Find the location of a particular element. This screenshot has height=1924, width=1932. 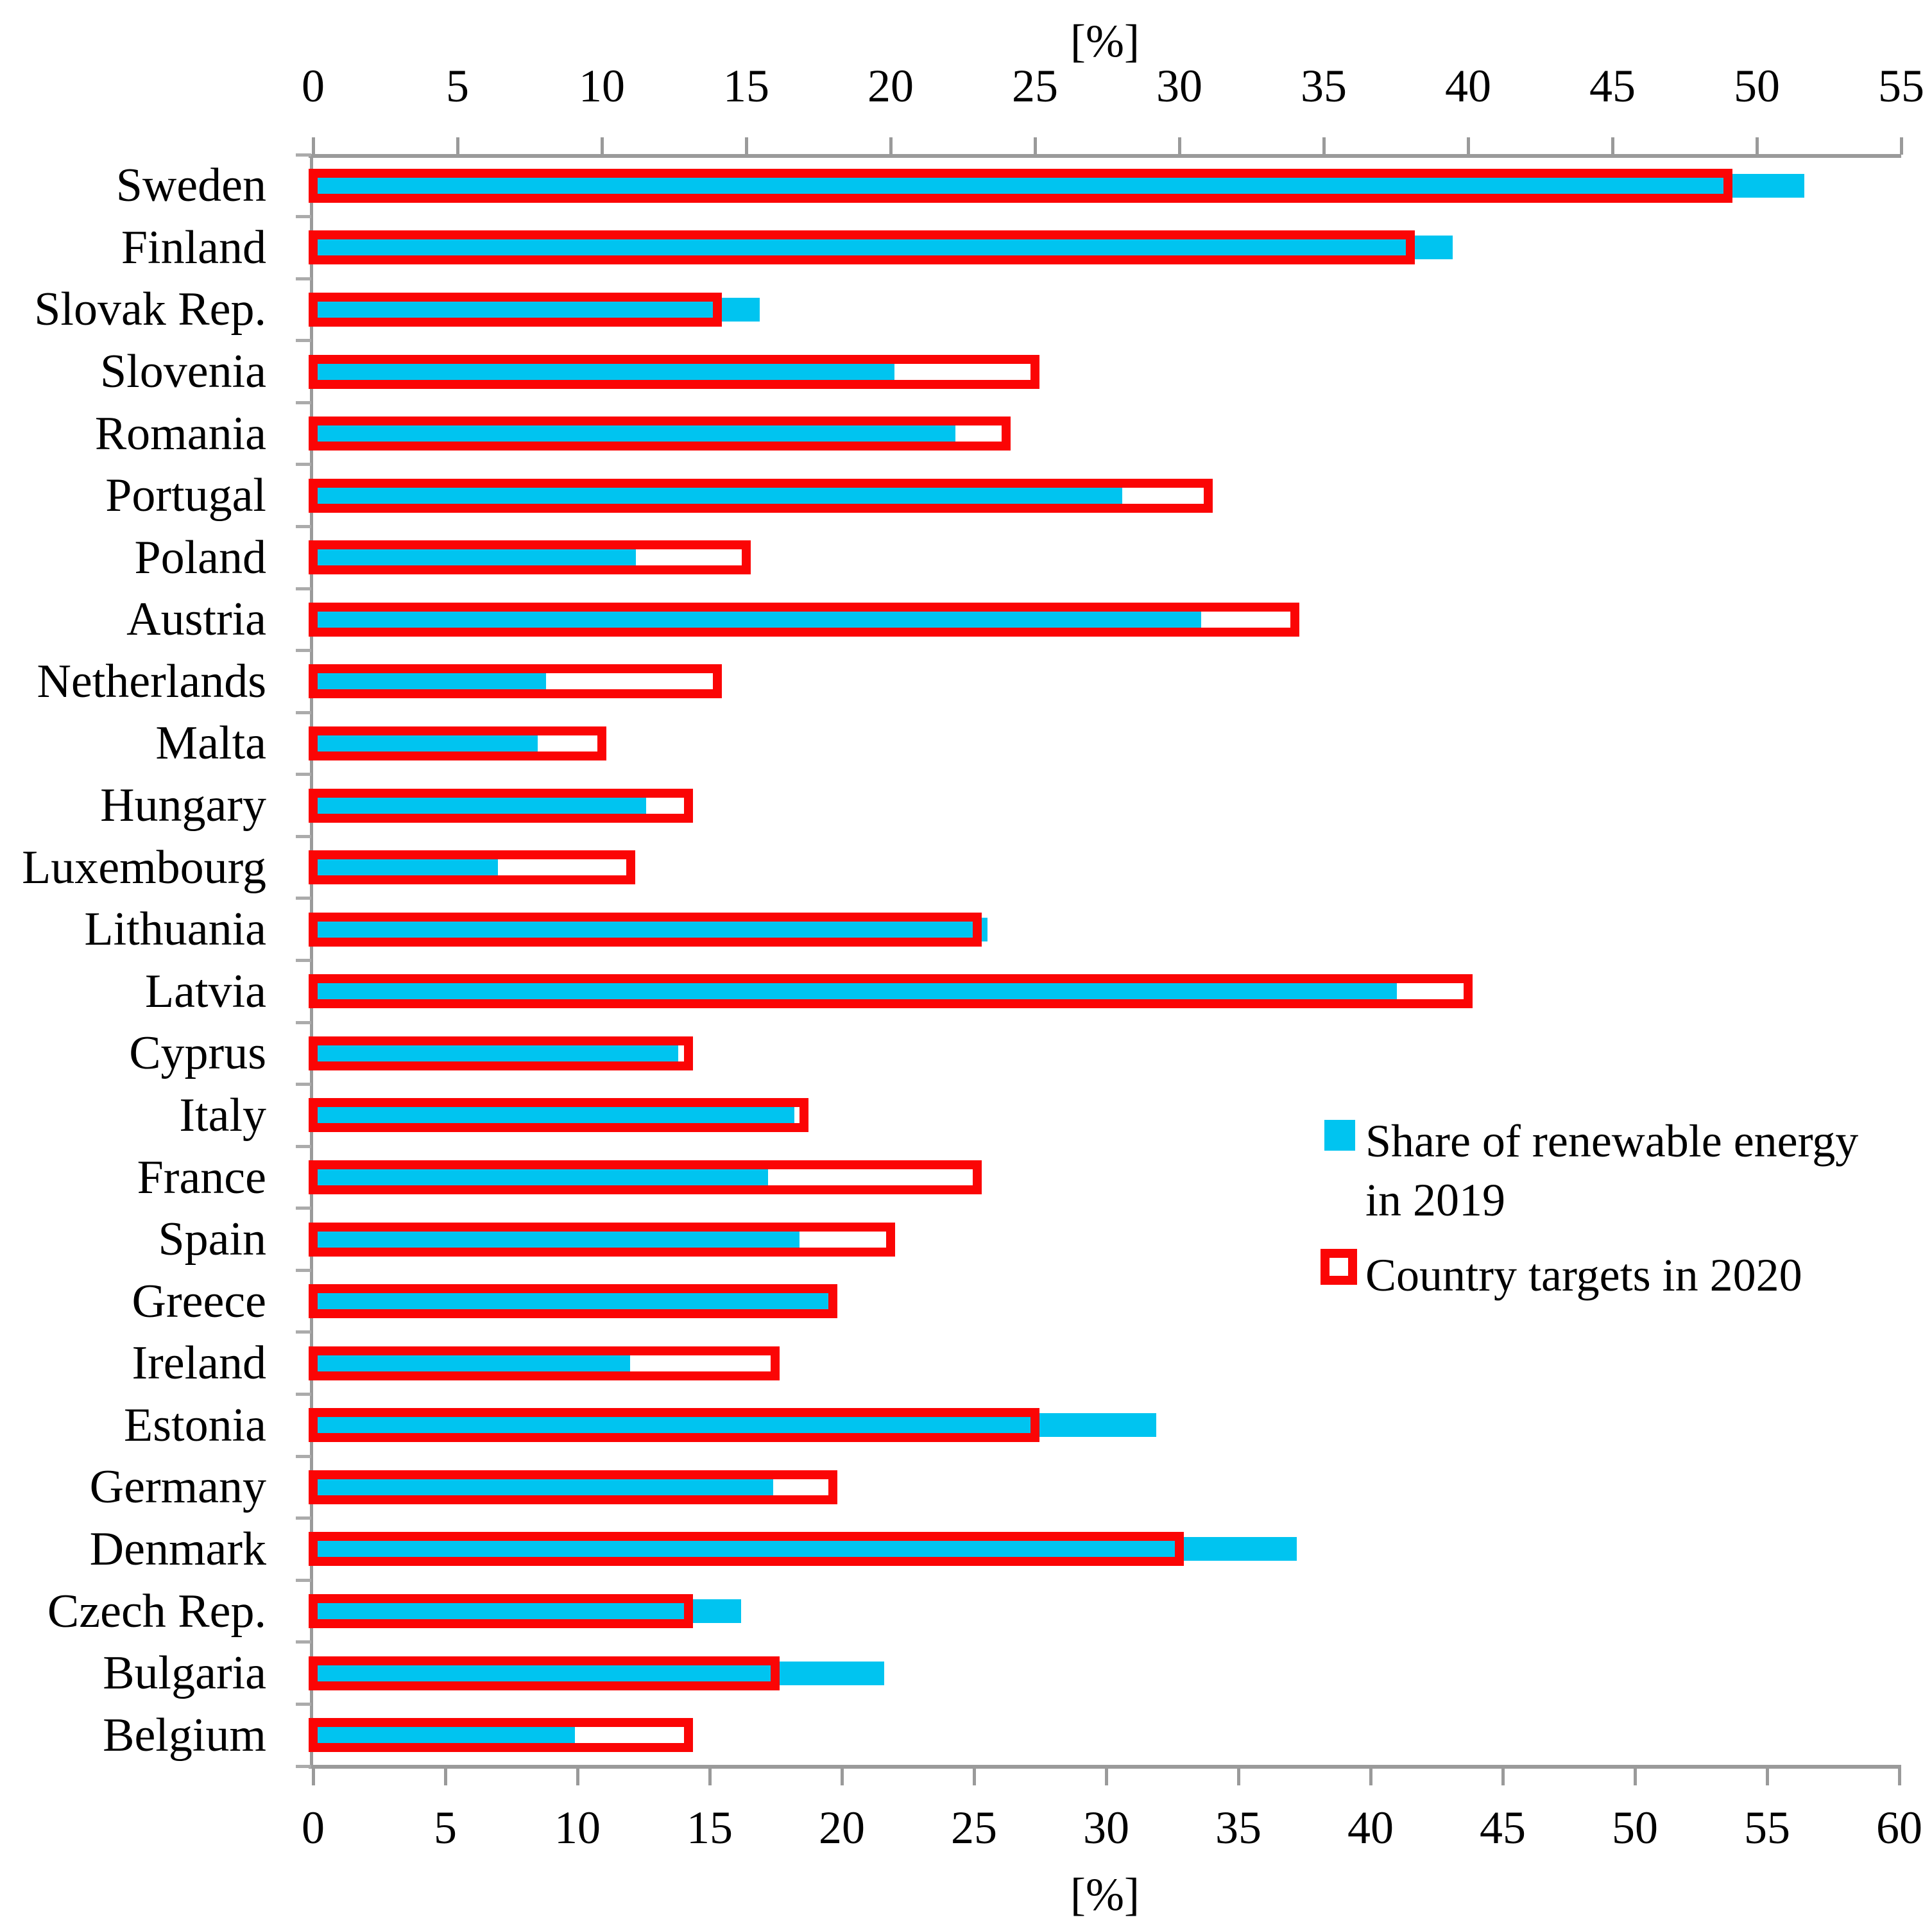

bar-share-2019-france is located at coordinates (540, 1177).